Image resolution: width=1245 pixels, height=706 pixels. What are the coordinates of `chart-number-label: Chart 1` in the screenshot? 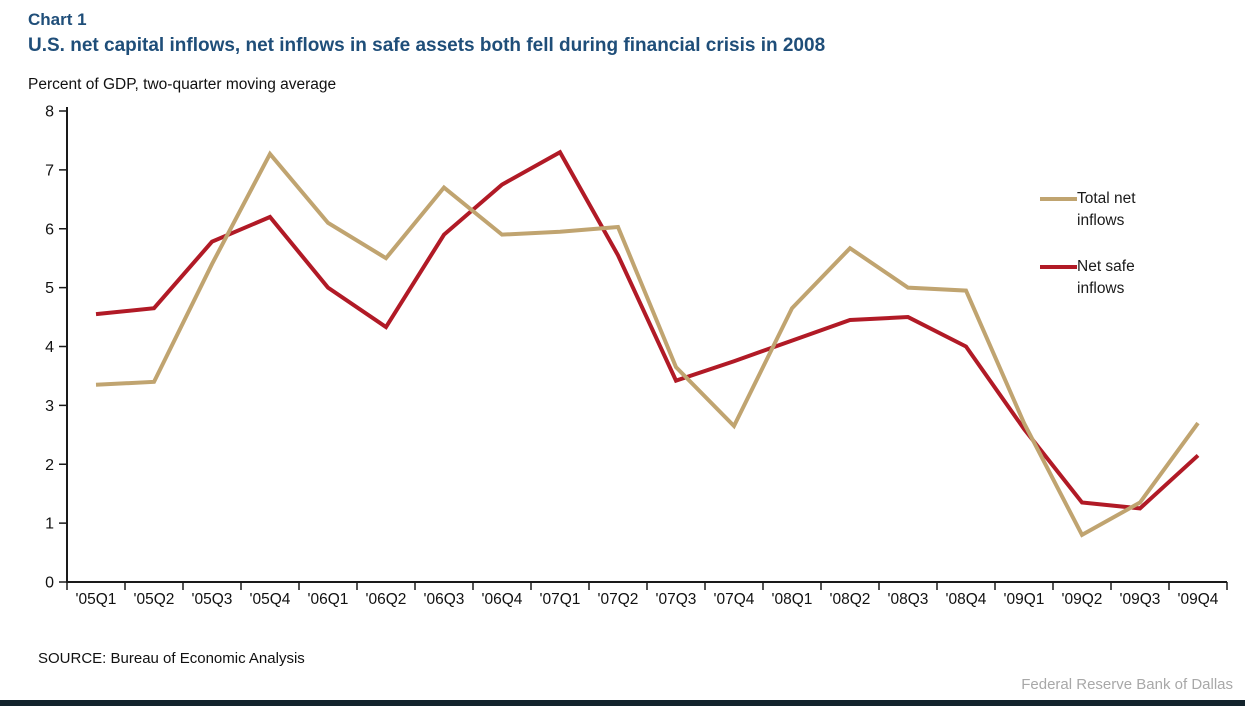 It's located at (57, 19).